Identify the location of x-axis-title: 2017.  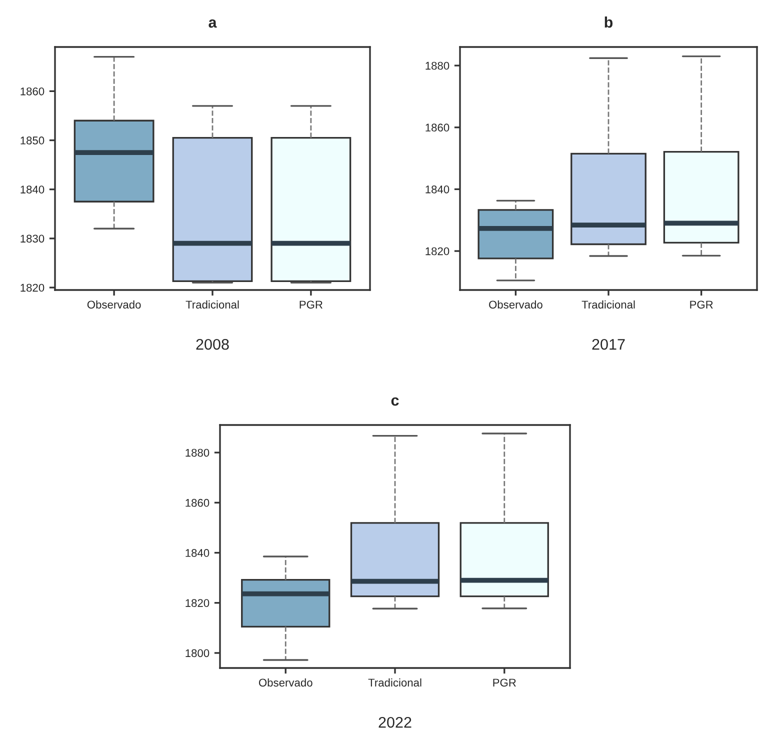
(608, 344).